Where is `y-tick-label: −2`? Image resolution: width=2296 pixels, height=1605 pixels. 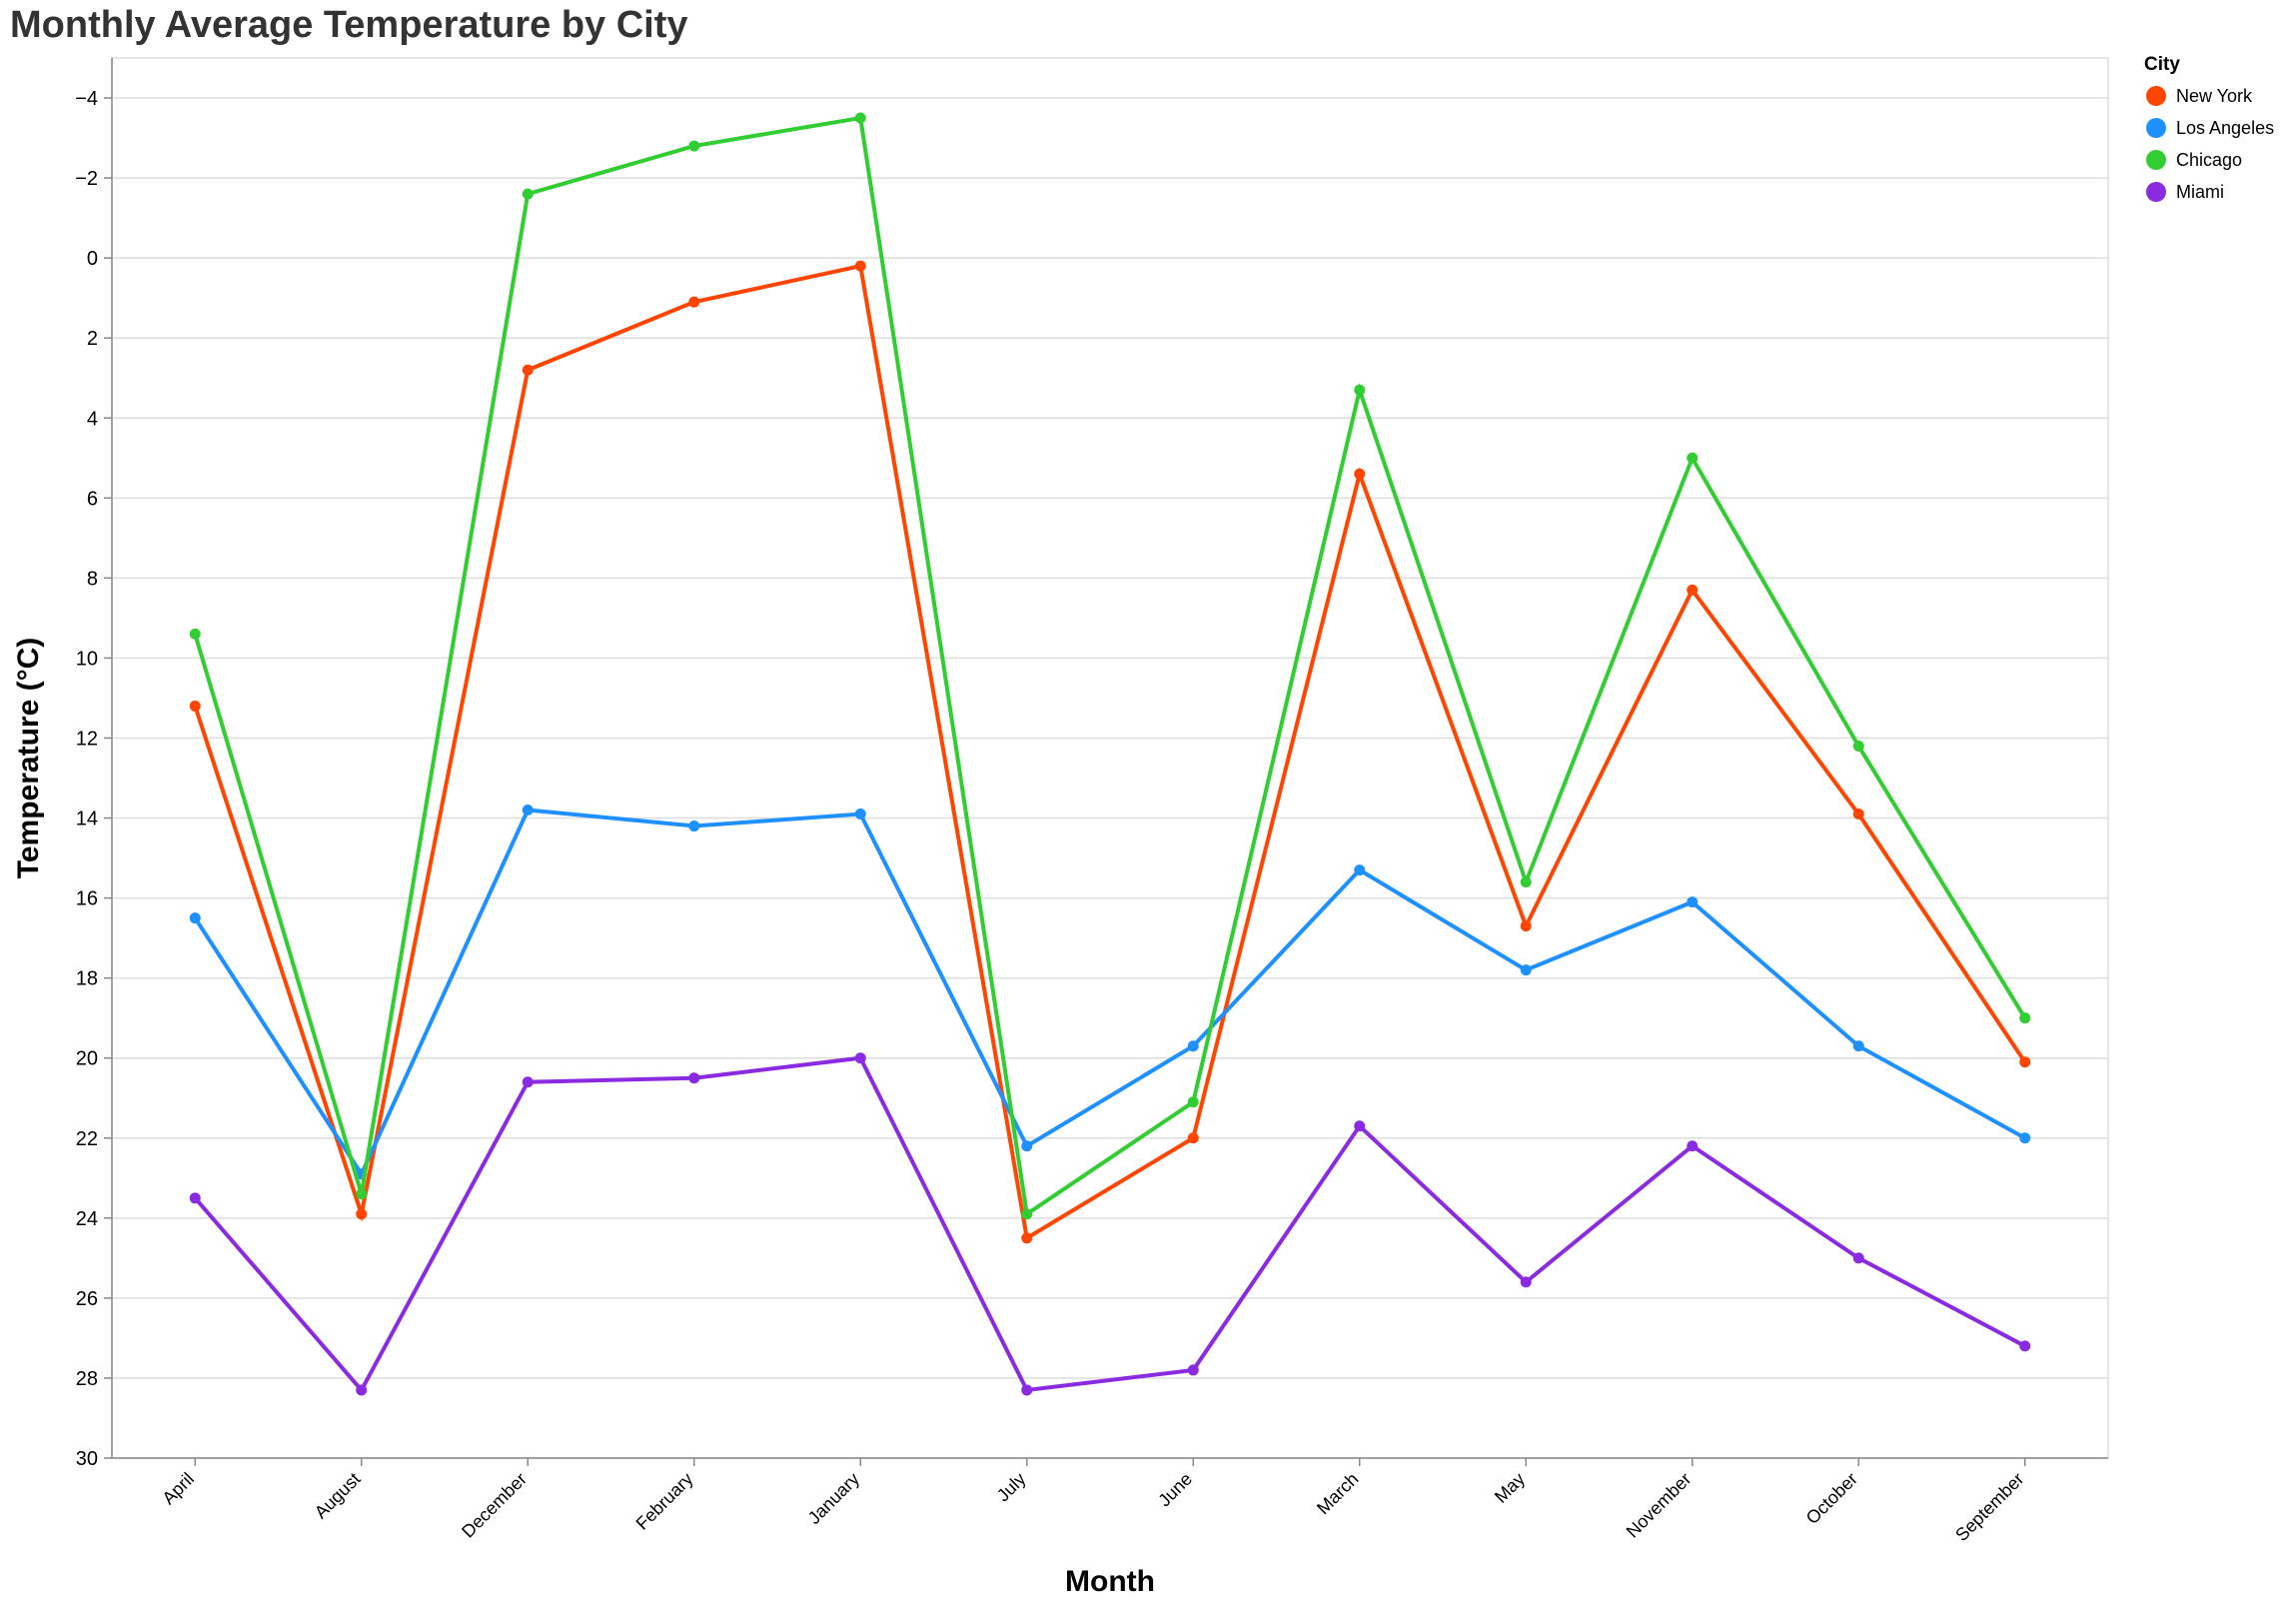 y-tick-label: −2 is located at coordinates (86, 179).